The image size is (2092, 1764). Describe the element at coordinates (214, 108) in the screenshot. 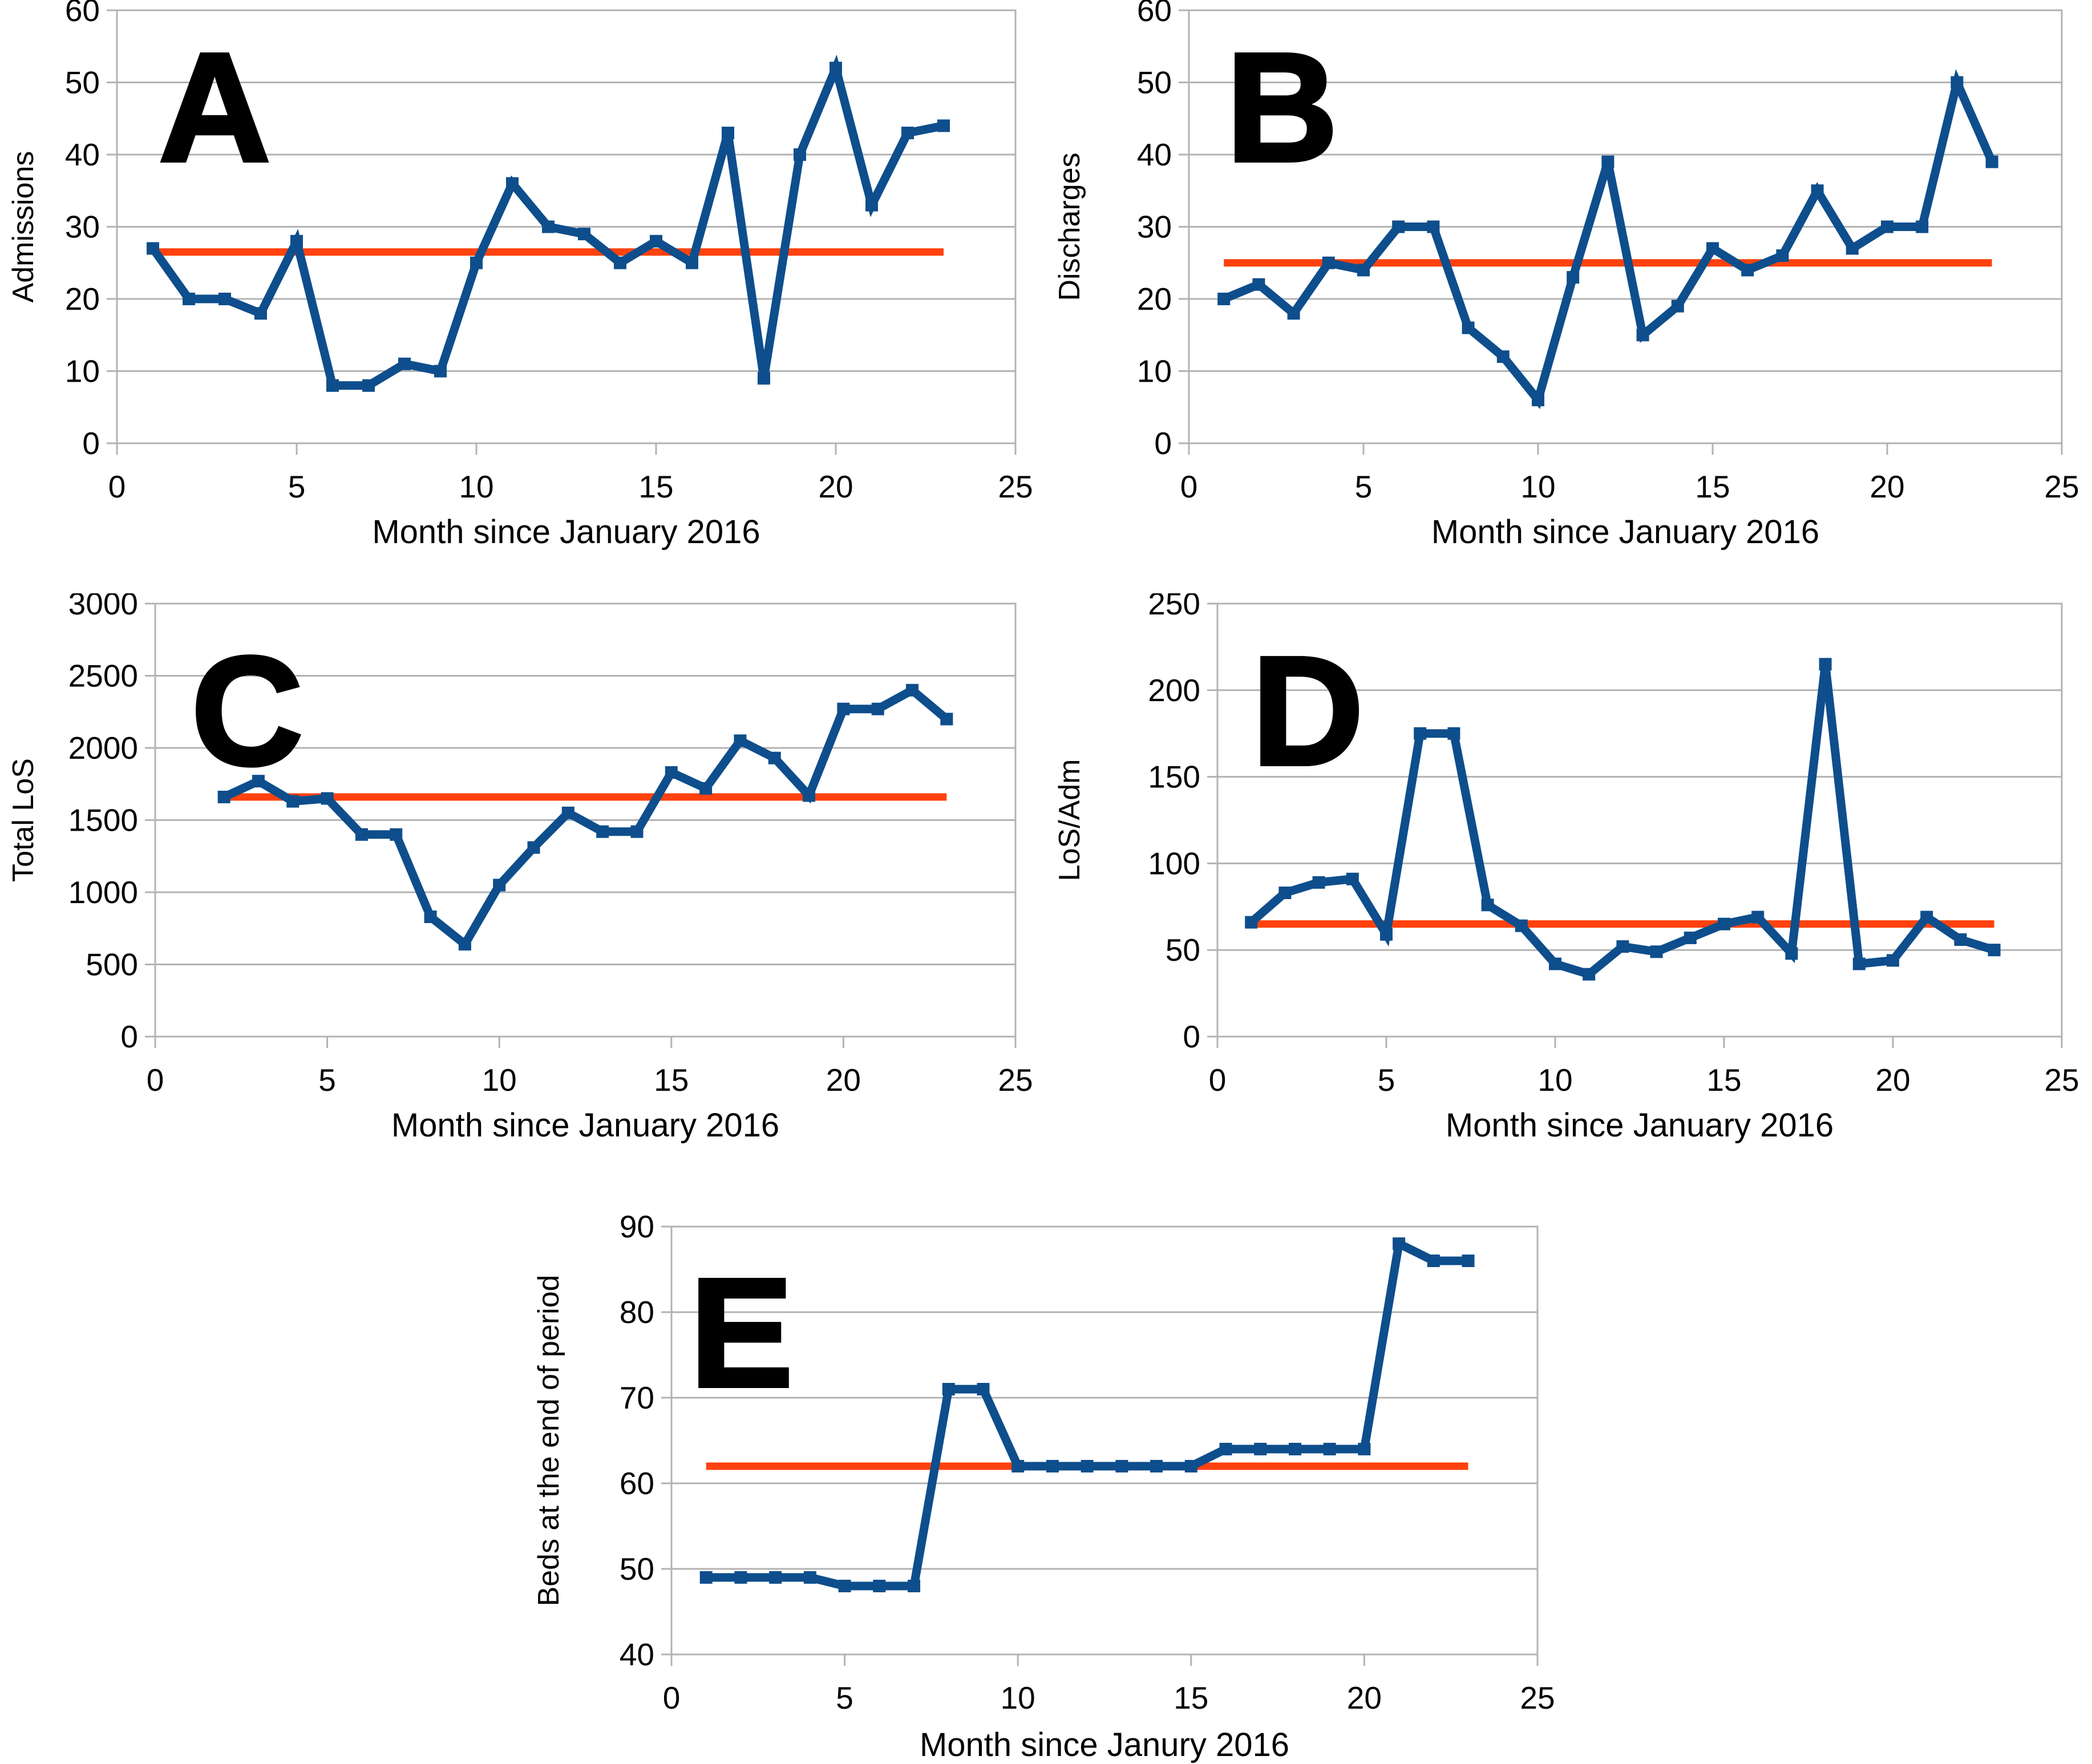

I see `panel-letter: A` at that location.